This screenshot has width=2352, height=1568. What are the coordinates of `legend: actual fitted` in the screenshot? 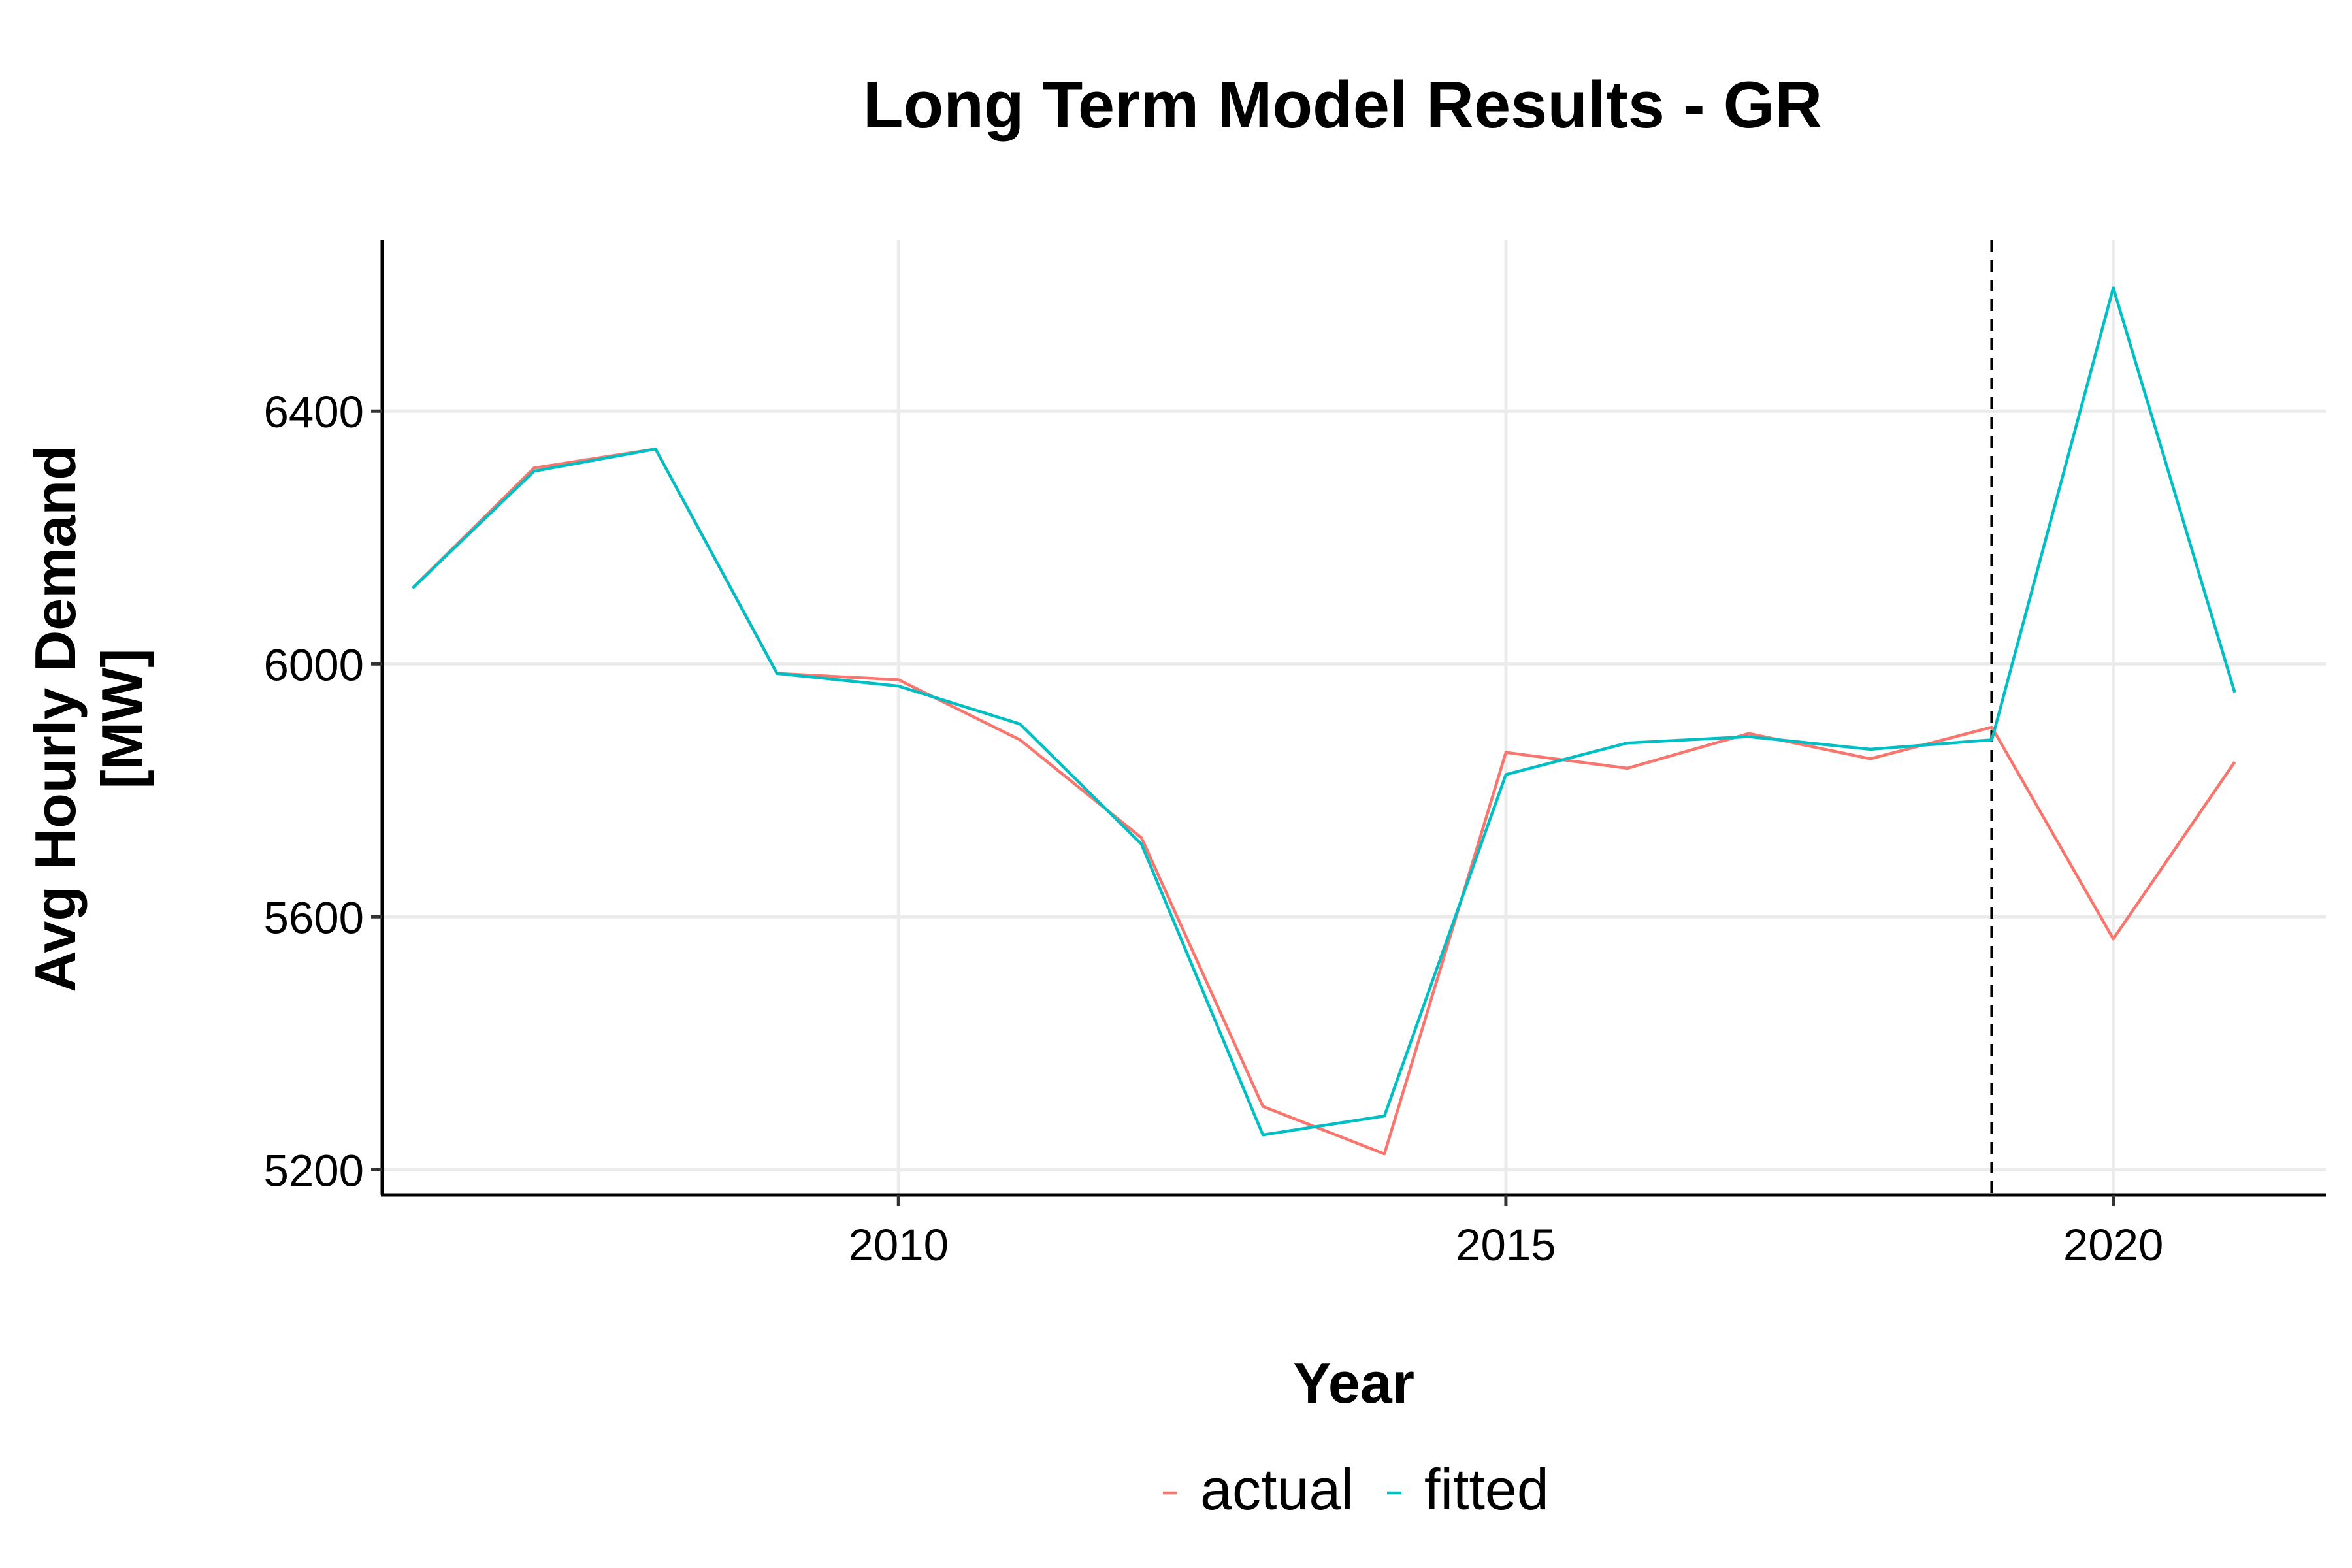 It's located at (1356, 1489).